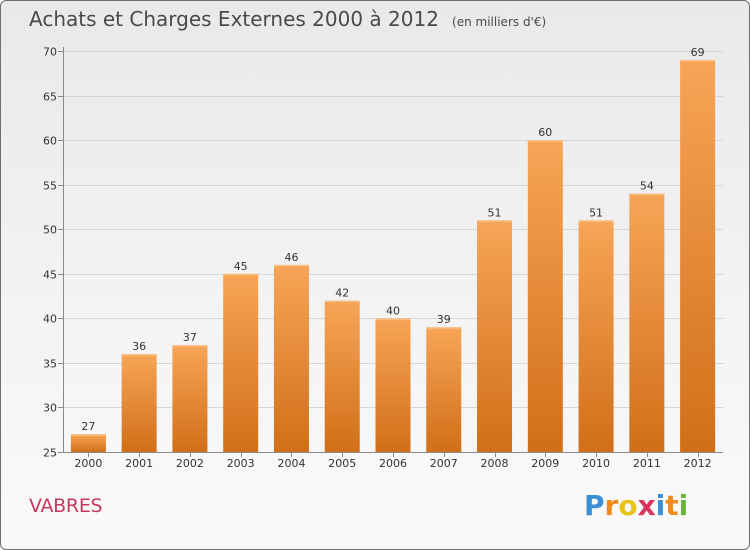 The image size is (750, 550). I want to click on y-tick-label: 25, so click(50, 453).